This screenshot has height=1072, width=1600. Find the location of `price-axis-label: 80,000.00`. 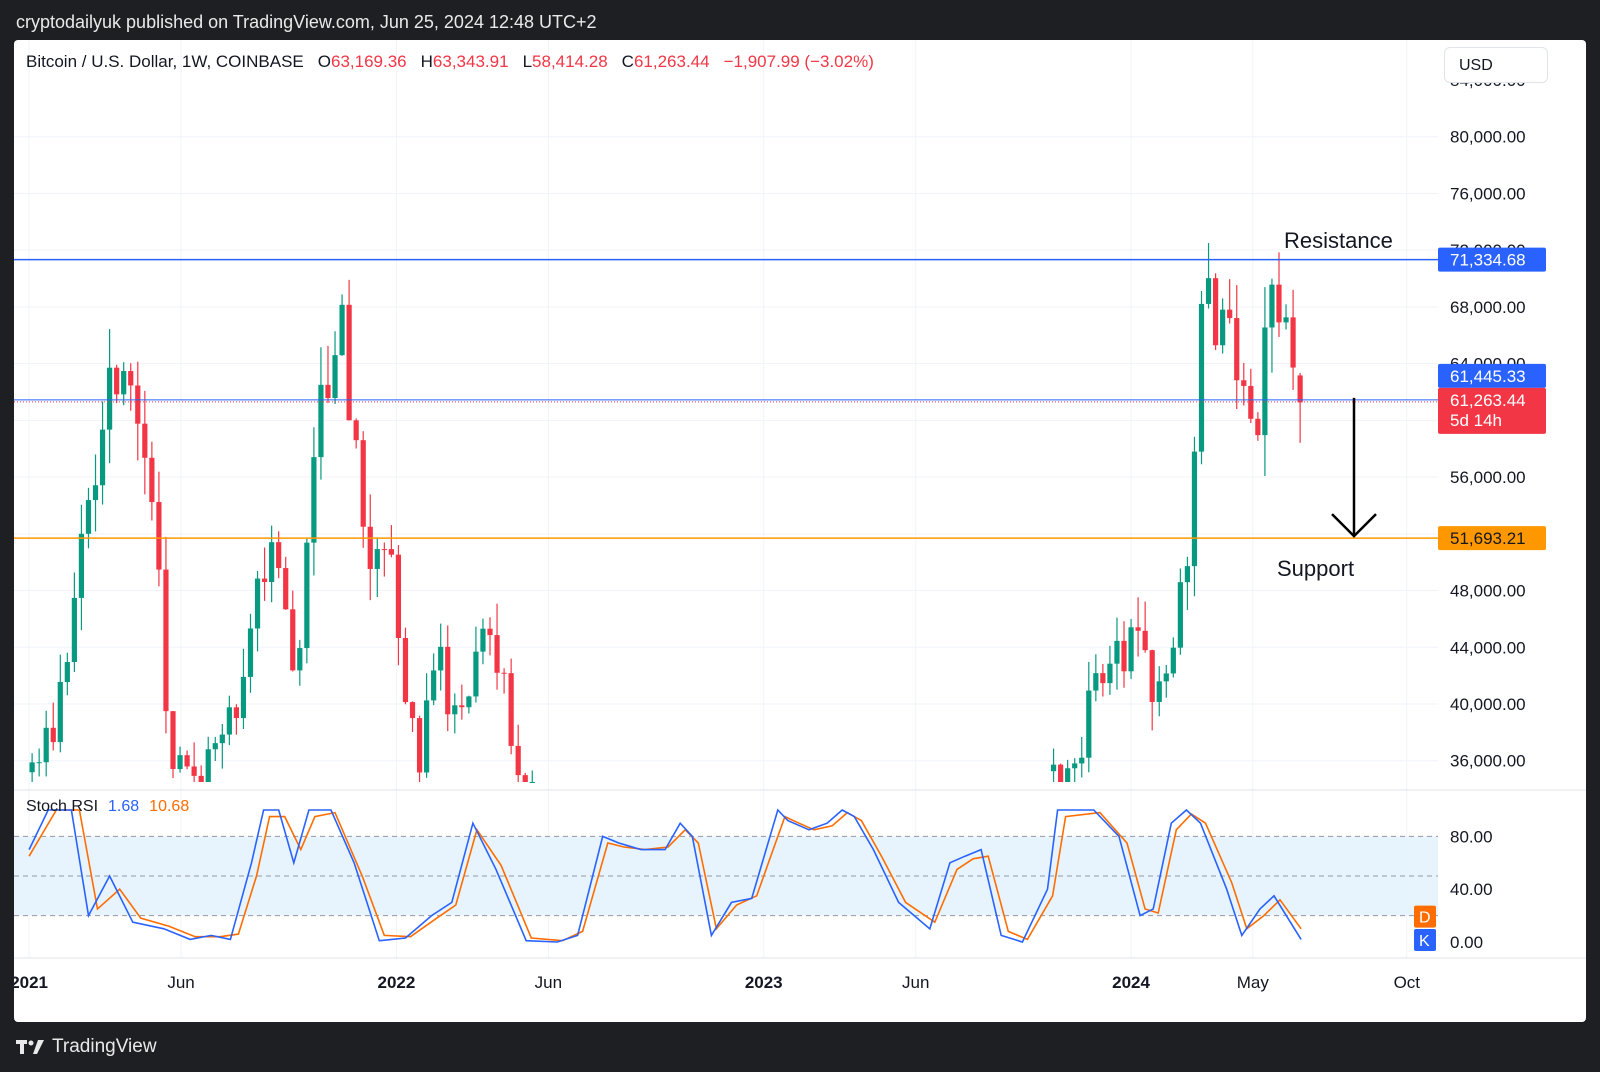

price-axis-label: 80,000.00 is located at coordinates (1488, 137).